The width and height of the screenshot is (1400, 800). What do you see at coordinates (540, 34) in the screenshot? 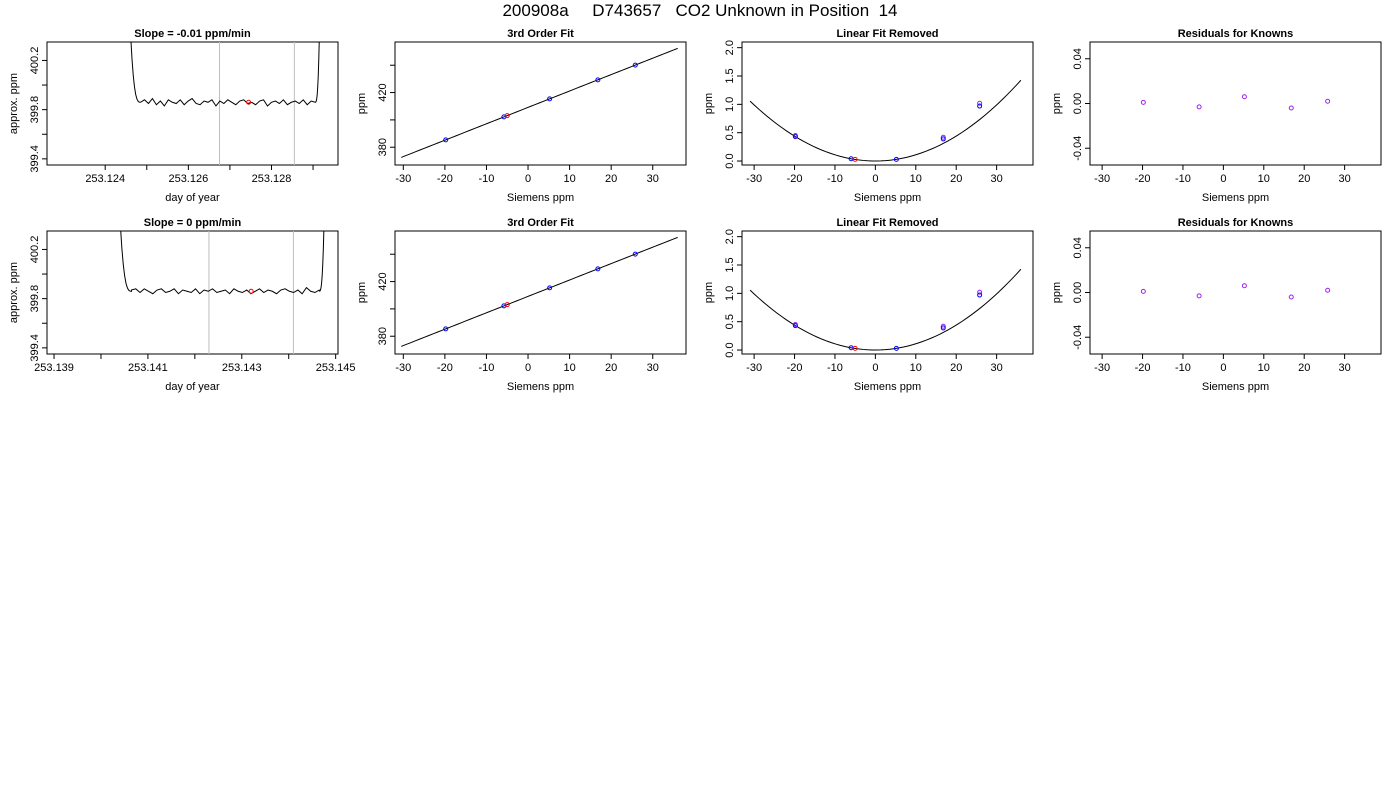
I see `plot-title: 3rd Order Fit` at bounding box center [540, 34].